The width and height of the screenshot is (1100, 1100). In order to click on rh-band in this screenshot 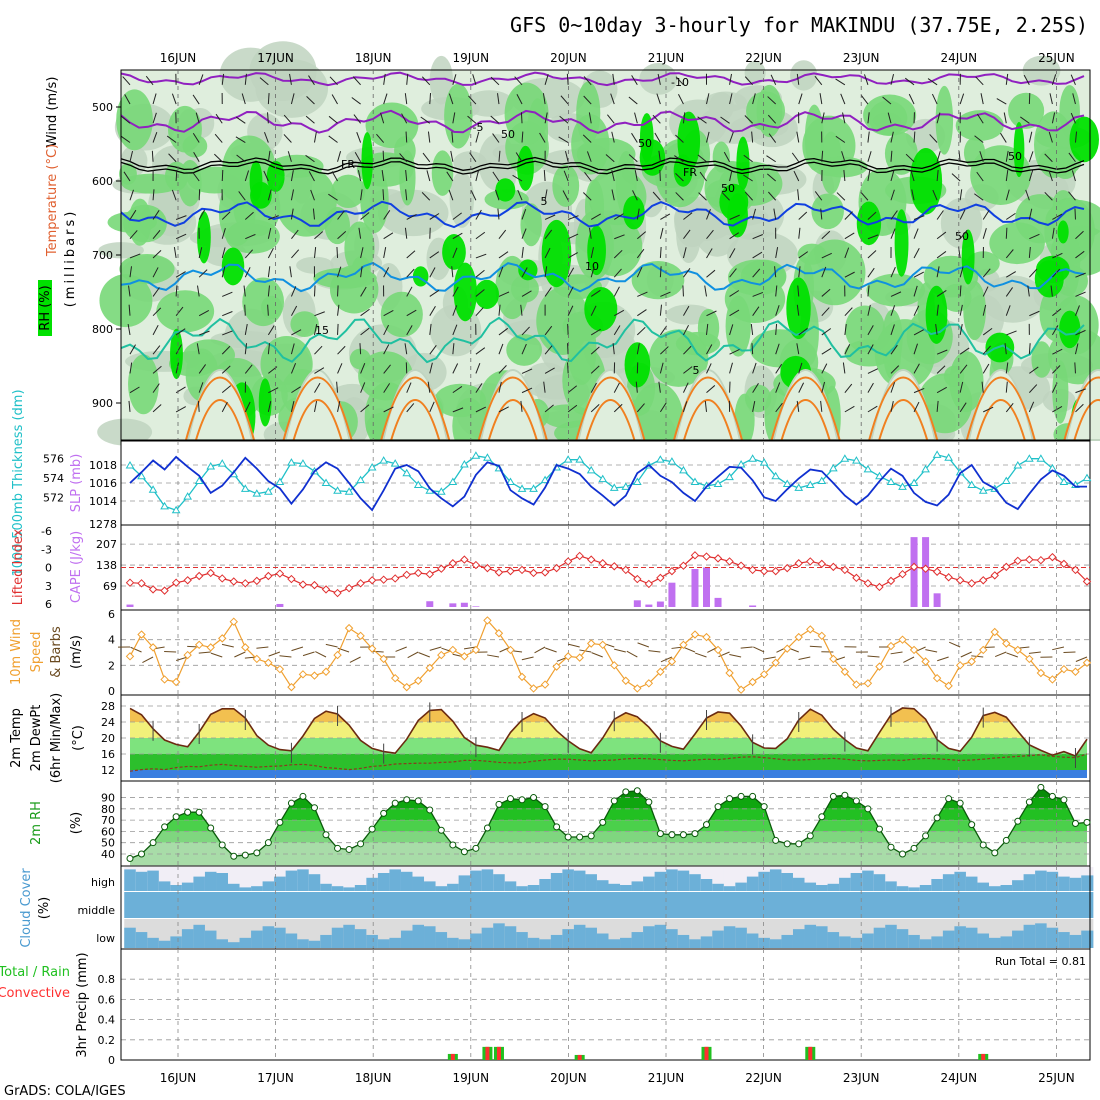, I will do `click(608, 837)`.